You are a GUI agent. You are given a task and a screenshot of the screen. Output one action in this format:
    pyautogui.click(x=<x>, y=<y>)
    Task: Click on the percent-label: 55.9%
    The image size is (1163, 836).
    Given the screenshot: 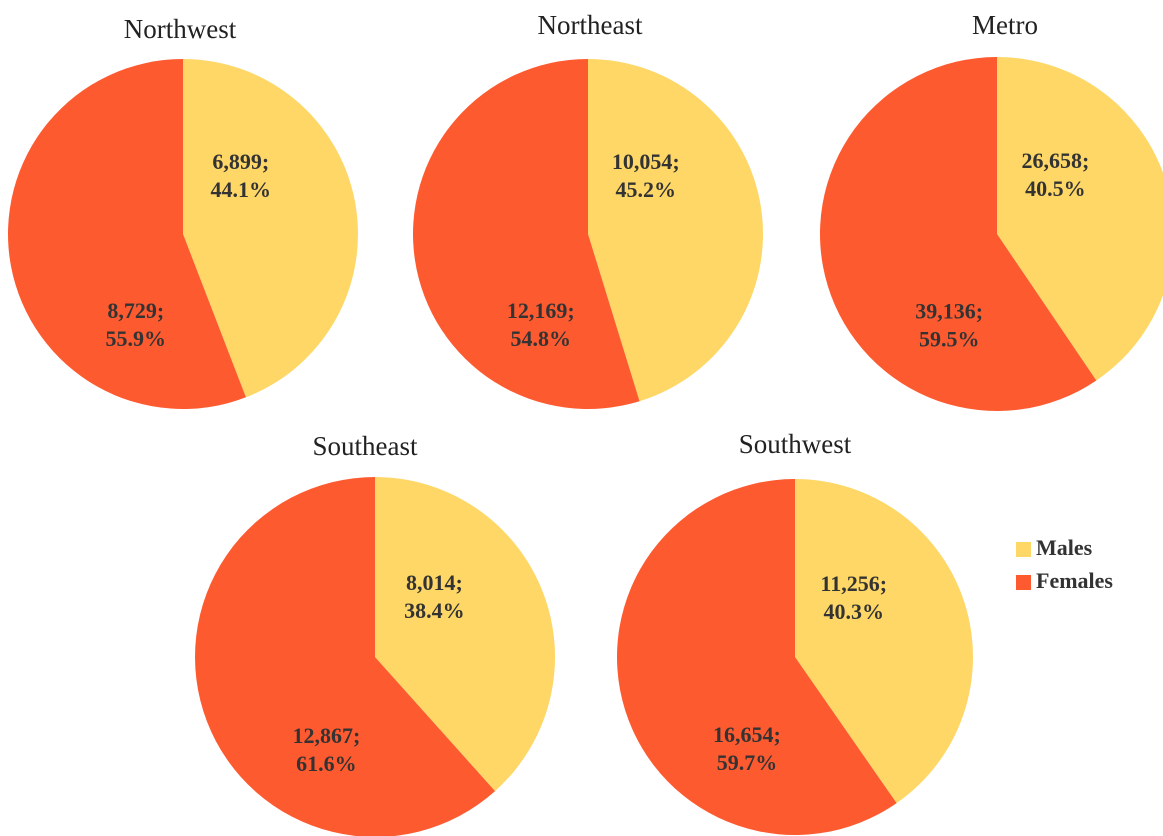 What is the action you would take?
    pyautogui.click(x=136, y=338)
    